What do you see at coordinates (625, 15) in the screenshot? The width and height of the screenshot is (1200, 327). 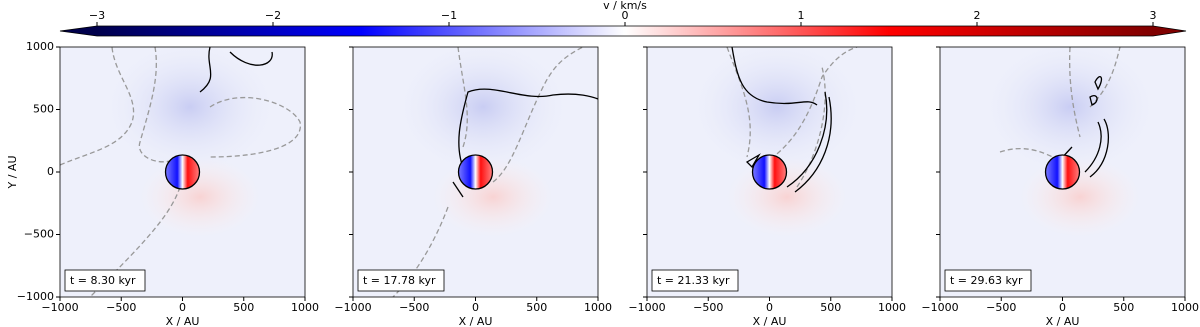 I see `colorbar-tick-label: 0` at bounding box center [625, 15].